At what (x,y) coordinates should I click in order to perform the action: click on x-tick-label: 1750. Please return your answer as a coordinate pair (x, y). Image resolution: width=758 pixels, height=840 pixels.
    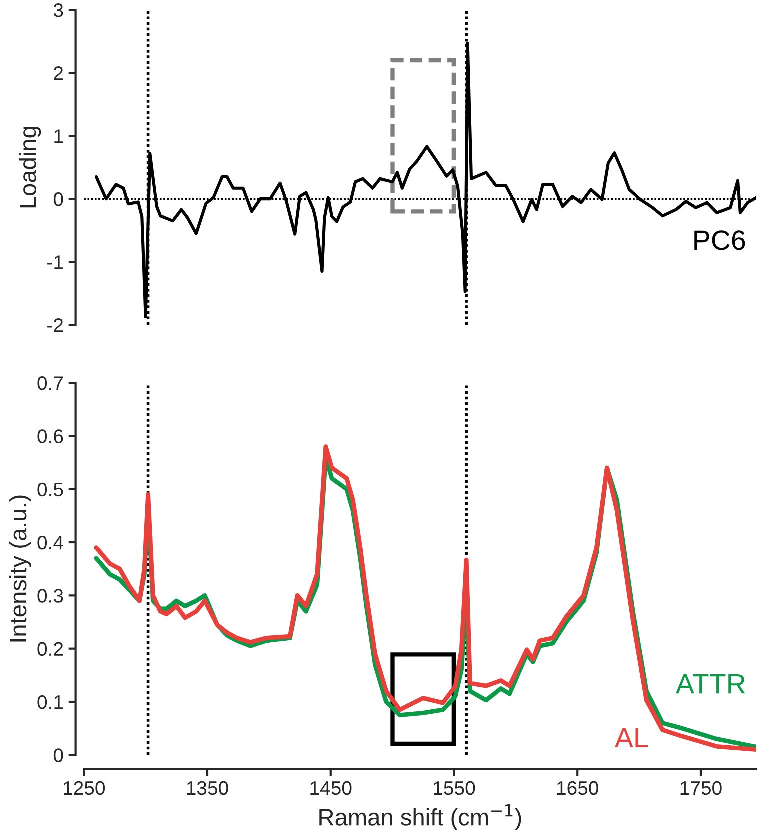
    Looking at the image, I should click on (701, 788).